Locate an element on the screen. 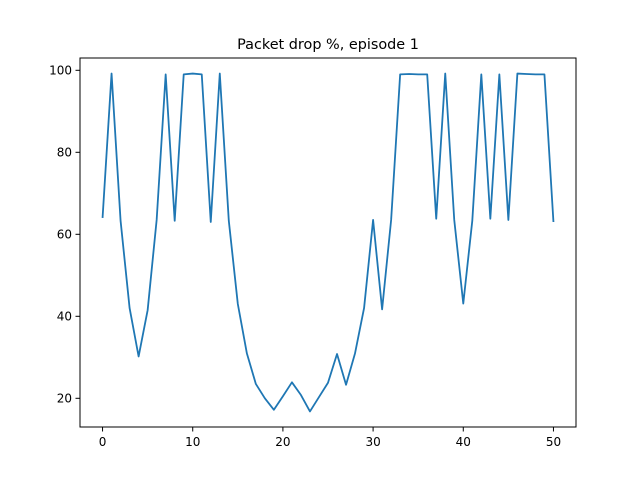  x-axis: 0 10 20 30 40 50 is located at coordinates (330, 438).